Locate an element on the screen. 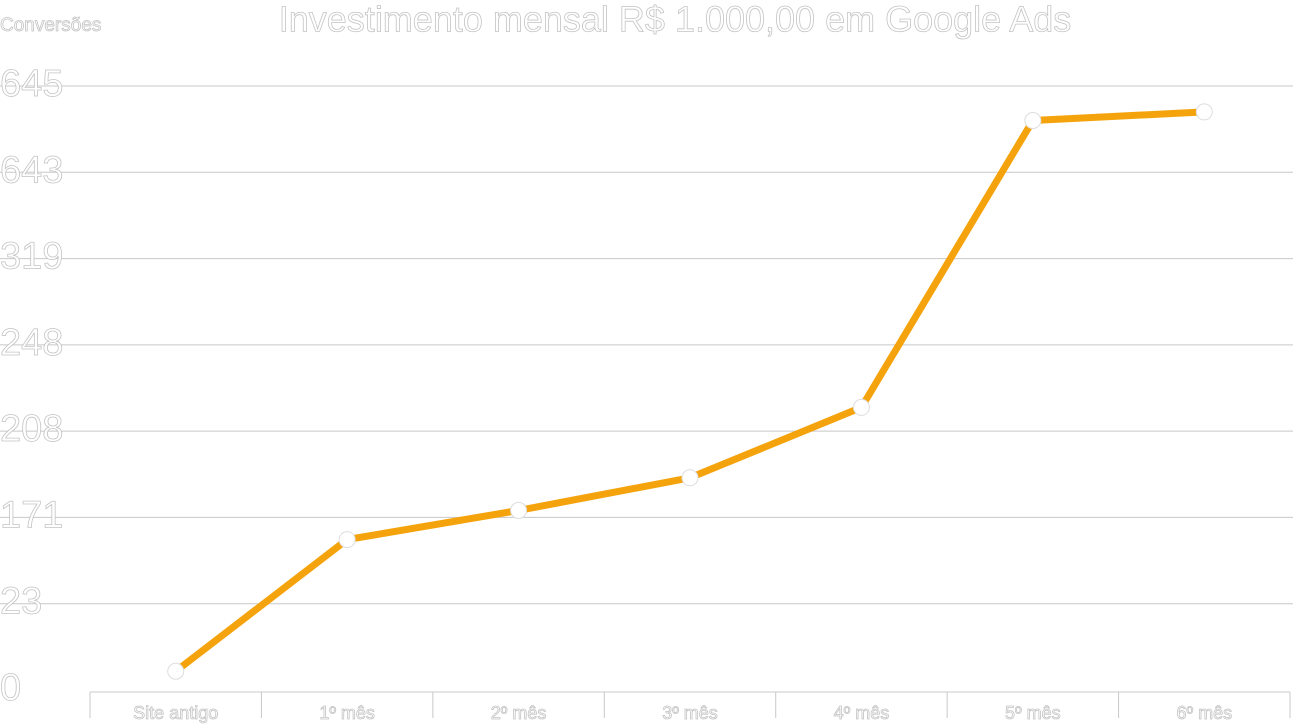 The width and height of the screenshot is (1293, 727). x-tick-label: Site antigo is located at coordinates (175, 713).